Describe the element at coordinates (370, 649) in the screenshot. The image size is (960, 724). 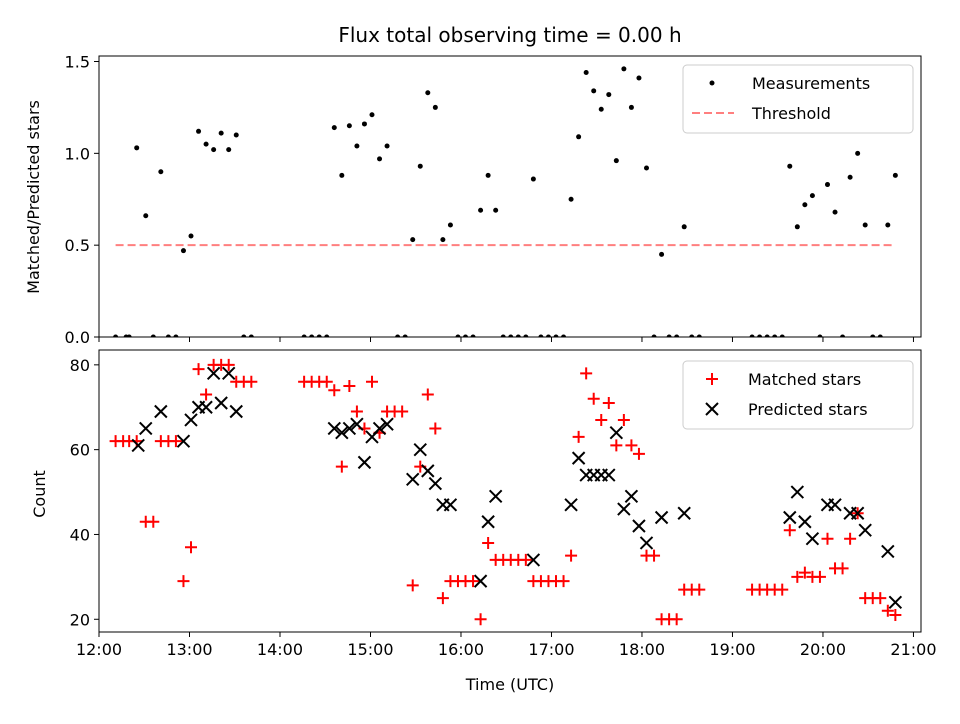
I see `x-tick-label: 15:00` at that location.